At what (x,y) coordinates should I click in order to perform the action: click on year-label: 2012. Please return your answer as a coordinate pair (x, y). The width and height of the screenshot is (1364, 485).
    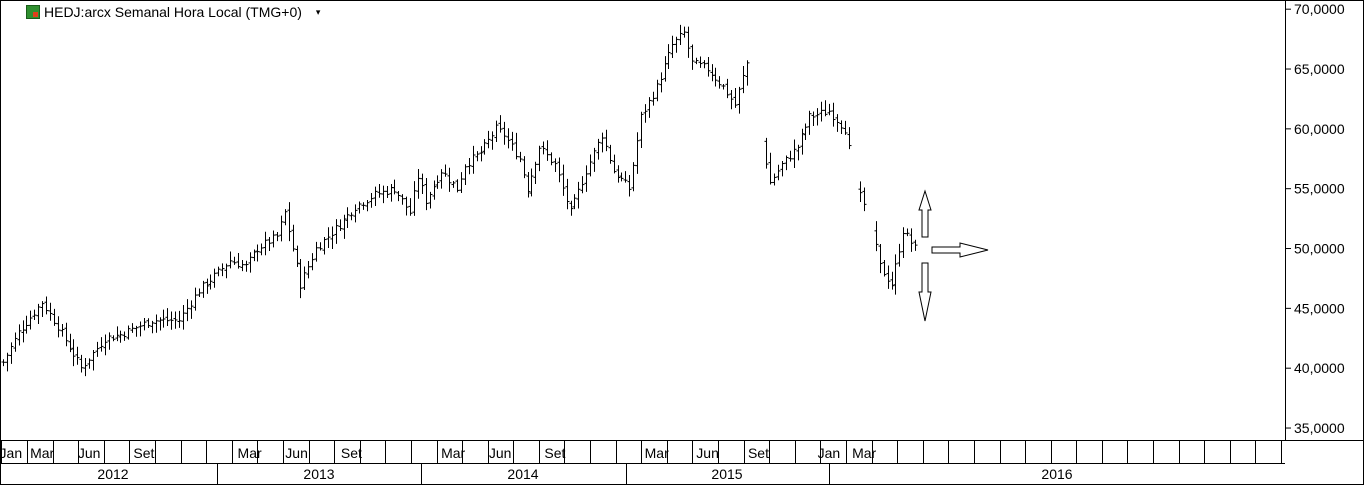
    Looking at the image, I should click on (112, 474).